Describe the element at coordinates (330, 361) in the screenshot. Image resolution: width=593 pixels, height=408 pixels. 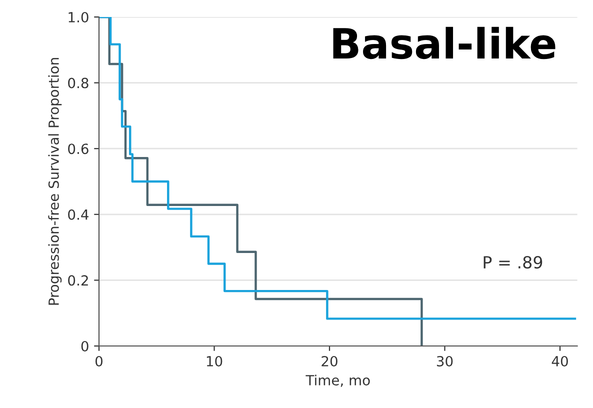
I see `x-tick-label: 20` at that location.